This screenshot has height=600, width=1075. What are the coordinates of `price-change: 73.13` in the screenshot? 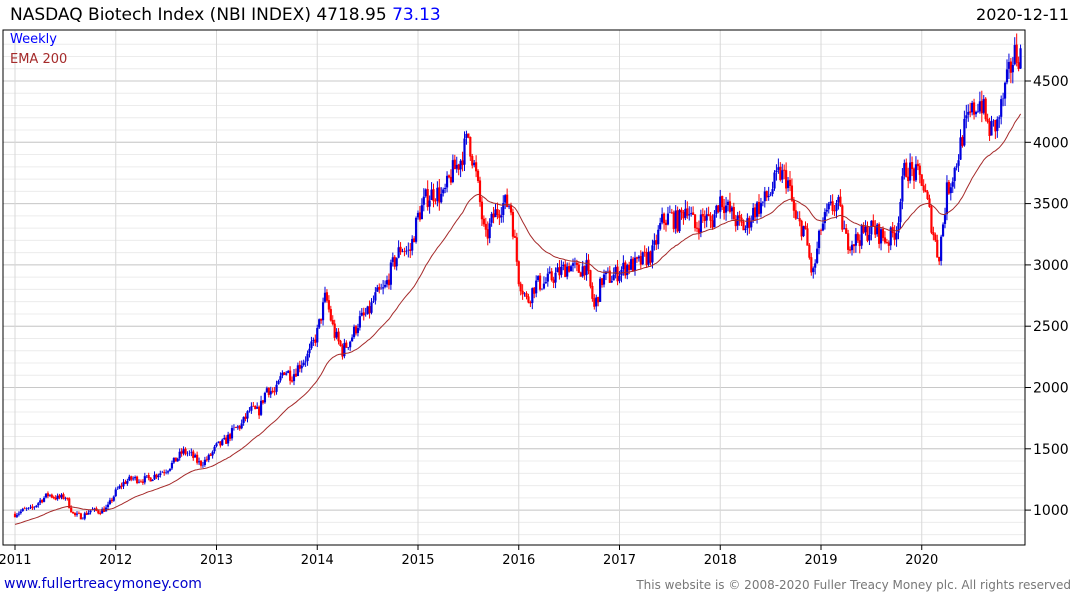 It's located at (416, 15).